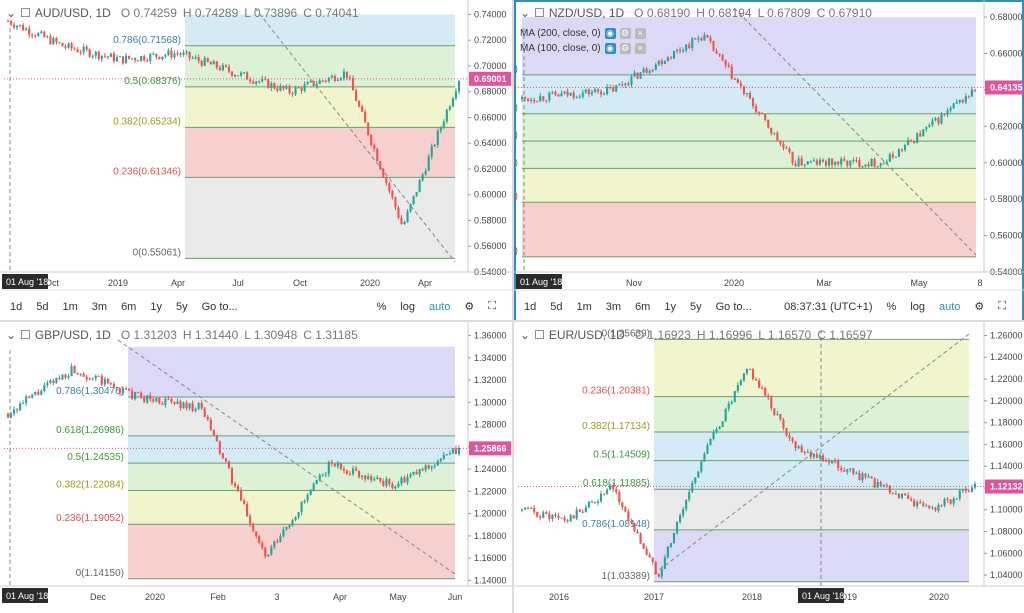 The height and width of the screenshot is (613, 1024). I want to click on y-tick-label: 1.32000, so click(490, 380).